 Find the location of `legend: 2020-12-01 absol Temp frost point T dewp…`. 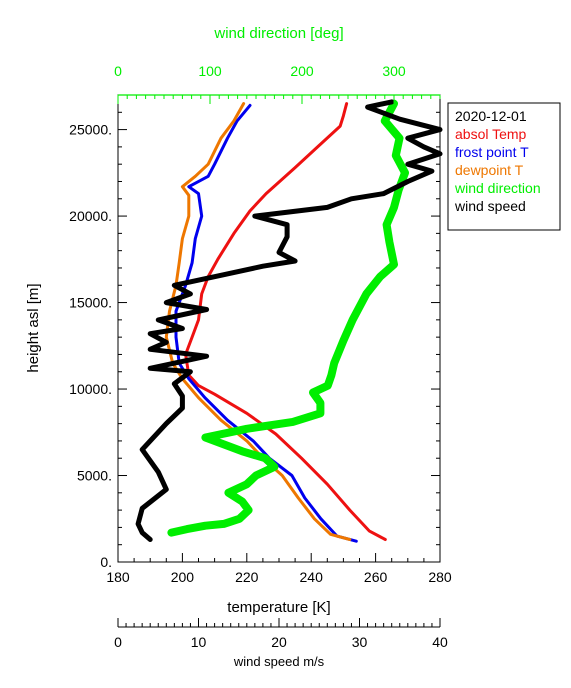

legend: 2020-12-01 absol Temp frost point T dewp… is located at coordinates (504, 166).